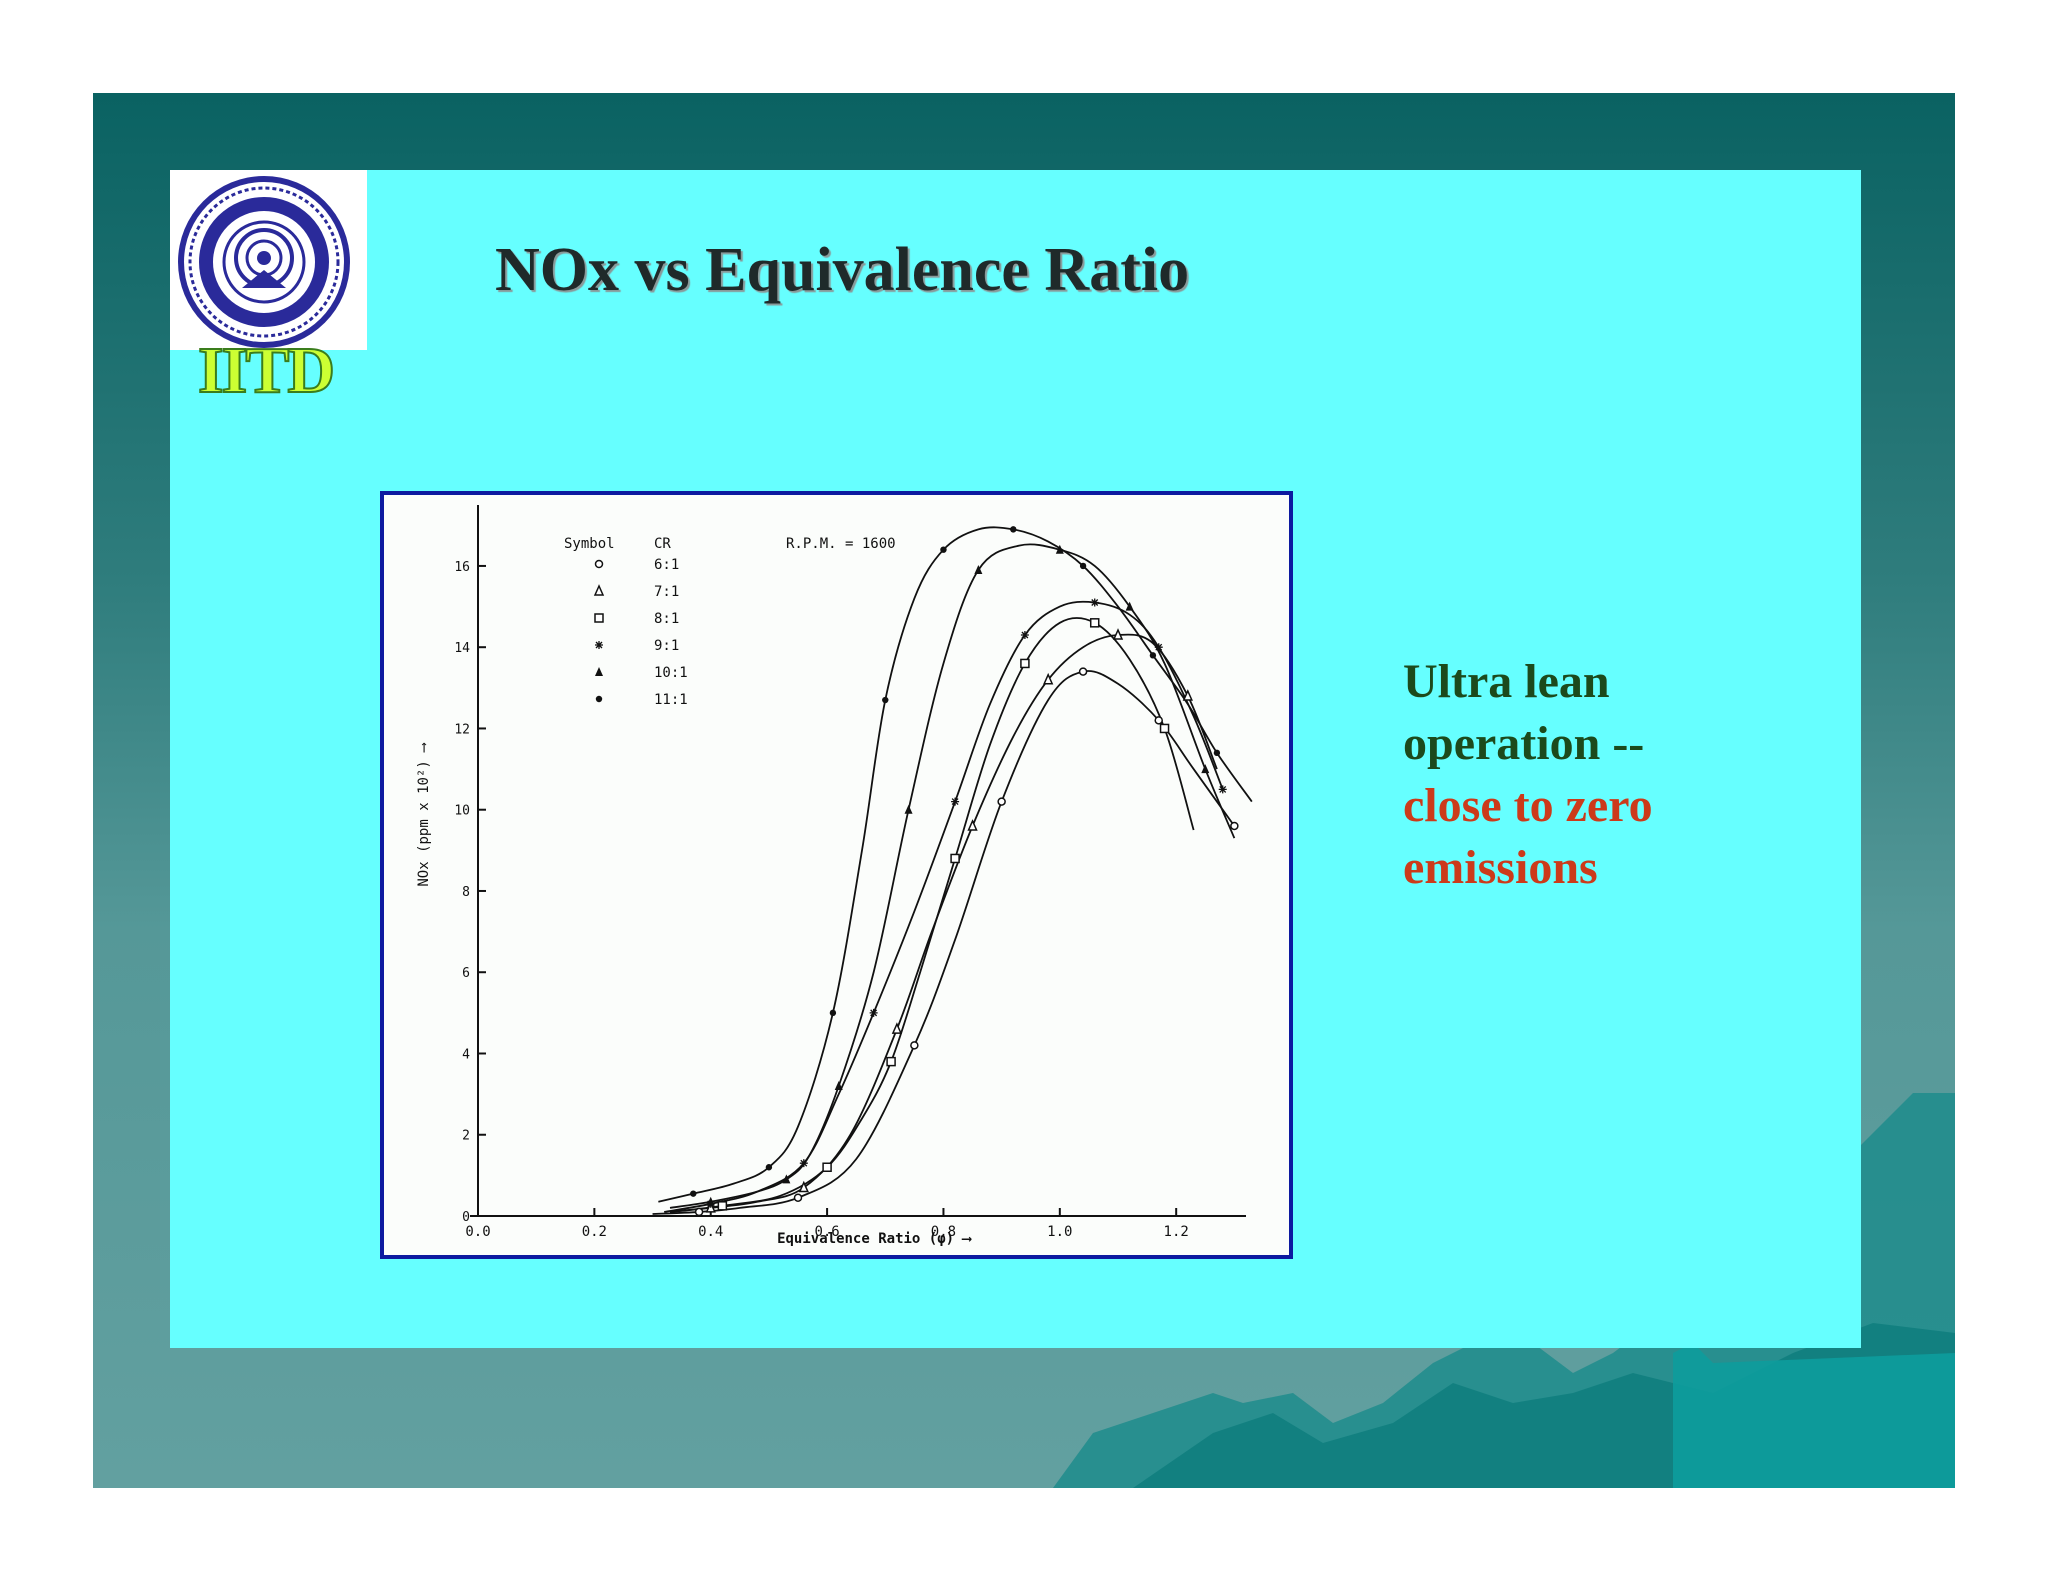 This screenshot has height=1582, width=2048. Describe the element at coordinates (943, 1232) in the screenshot. I see `x-tick-label: 0.8` at that location.